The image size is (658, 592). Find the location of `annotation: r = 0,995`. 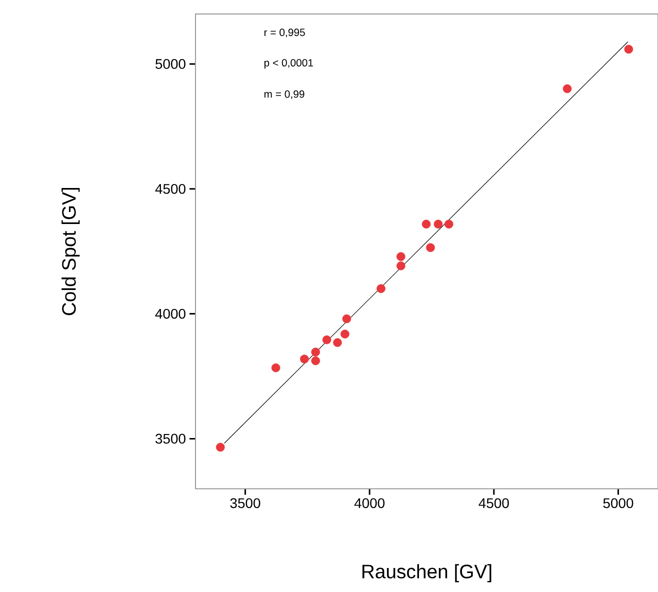

annotation: r = 0,995 is located at coordinates (284, 33).